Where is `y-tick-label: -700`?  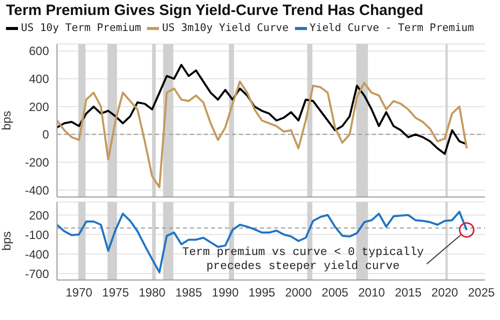 y-tick-label: -700 is located at coordinates (37, 273).